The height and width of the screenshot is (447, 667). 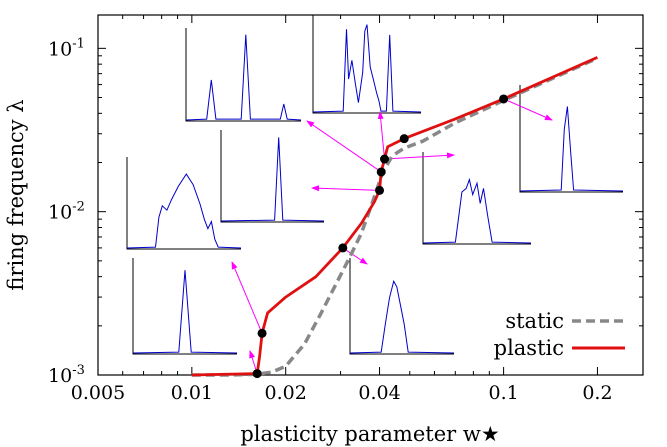 What do you see at coordinates (529, 348) in the screenshot?
I see `legend-plastic-label: plastic` at bounding box center [529, 348].